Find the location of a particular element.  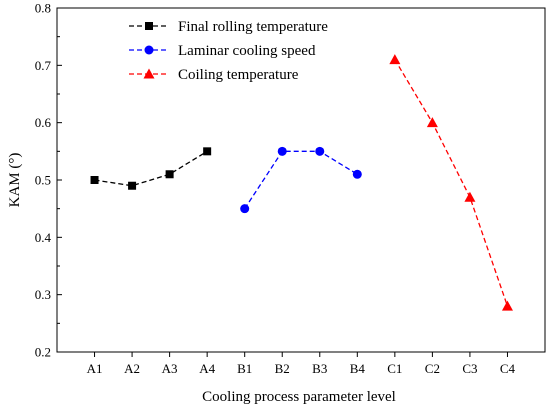

x-axis-title: Cooling process parameter level is located at coordinates (299, 397).